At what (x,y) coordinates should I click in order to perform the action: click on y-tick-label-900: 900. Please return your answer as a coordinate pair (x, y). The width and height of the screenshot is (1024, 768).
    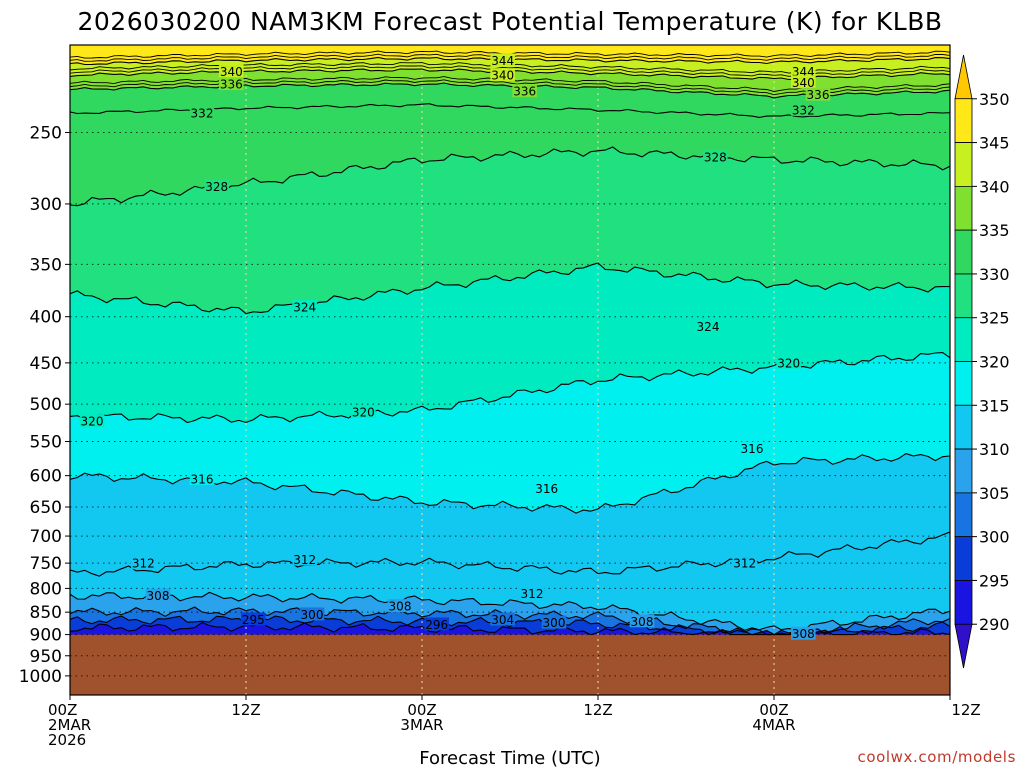
    Looking at the image, I should click on (46, 636).